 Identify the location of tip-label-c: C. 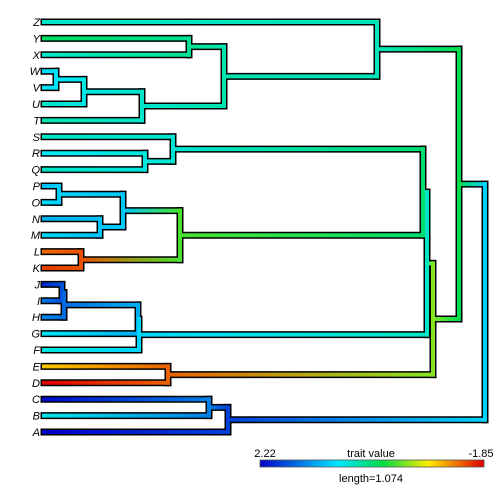
(36, 400).